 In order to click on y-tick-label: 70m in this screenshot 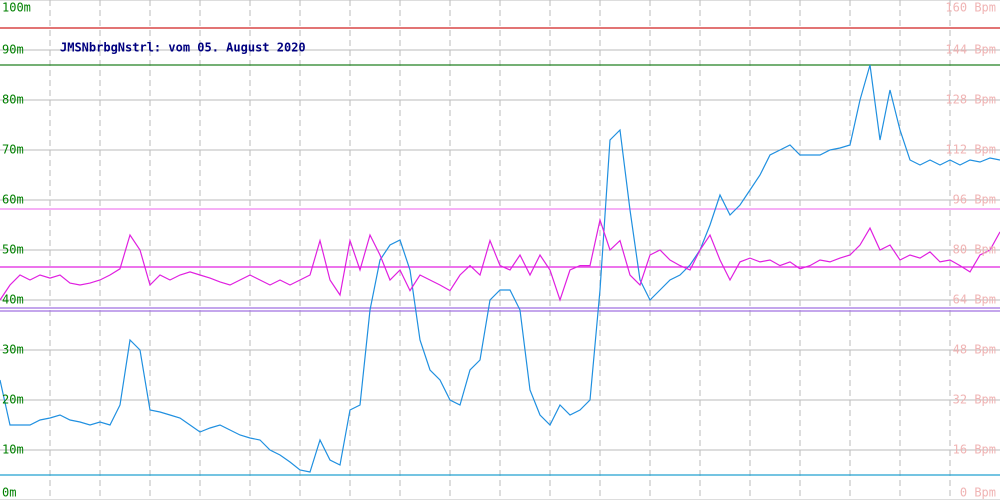, I will do `click(13, 150)`.